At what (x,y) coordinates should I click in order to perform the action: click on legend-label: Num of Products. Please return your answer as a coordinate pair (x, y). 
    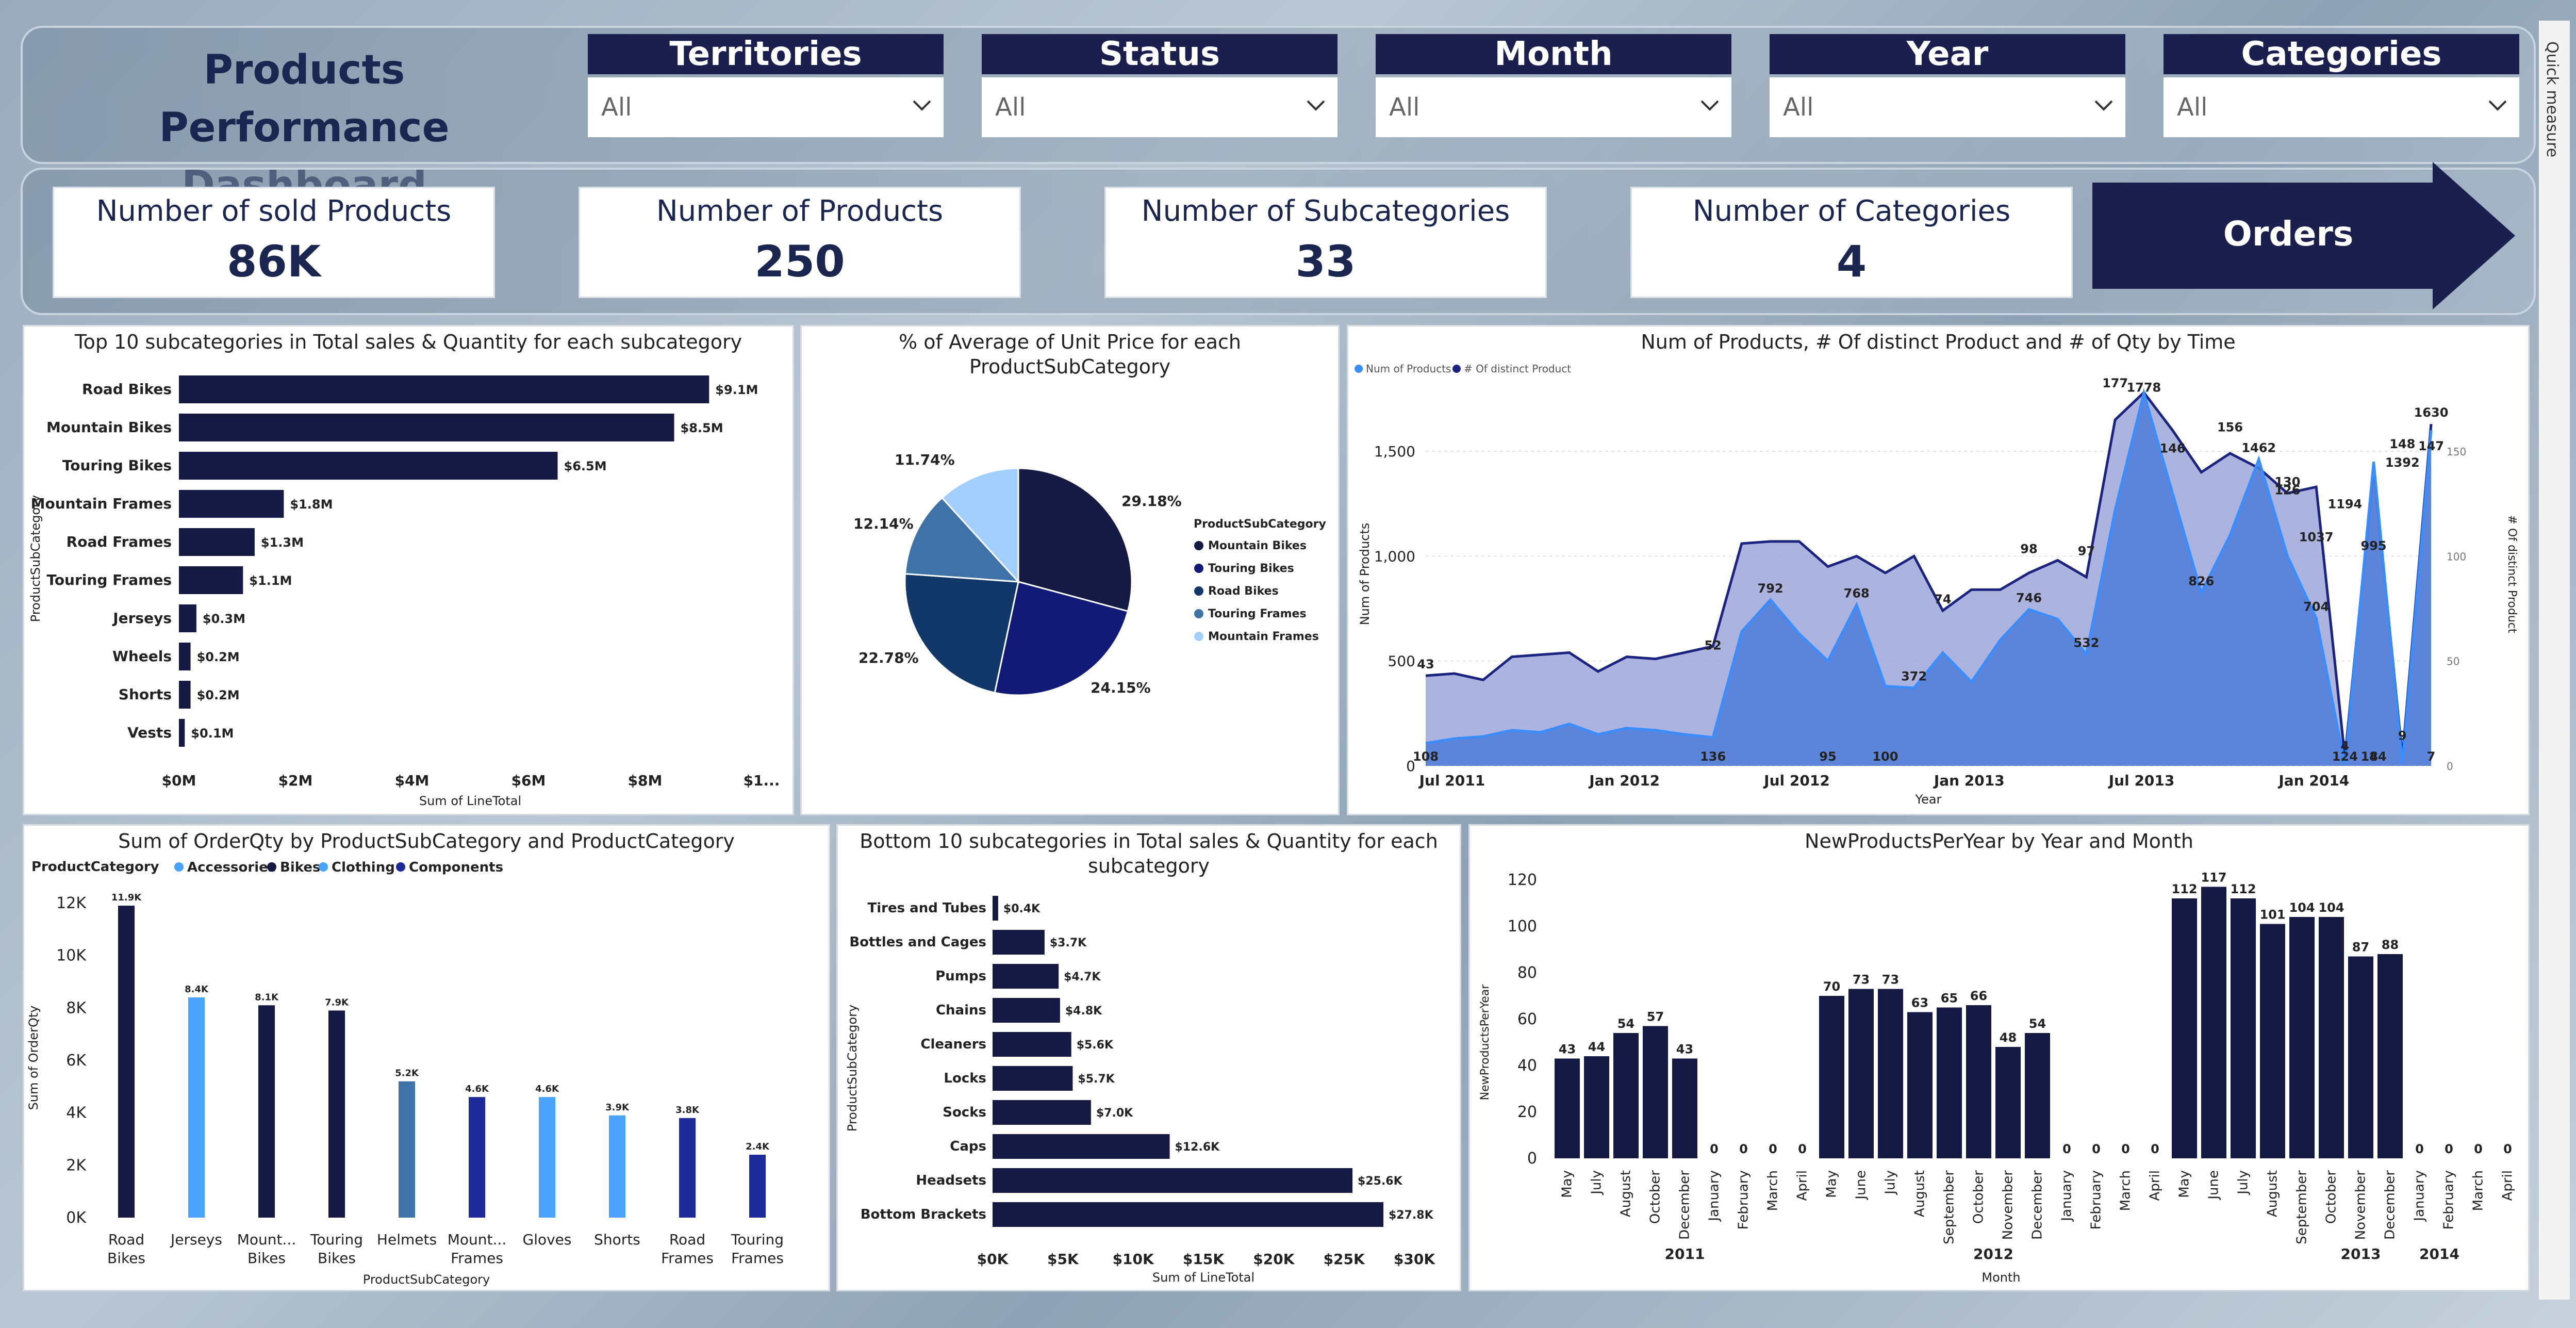
    Looking at the image, I should click on (1408, 369).